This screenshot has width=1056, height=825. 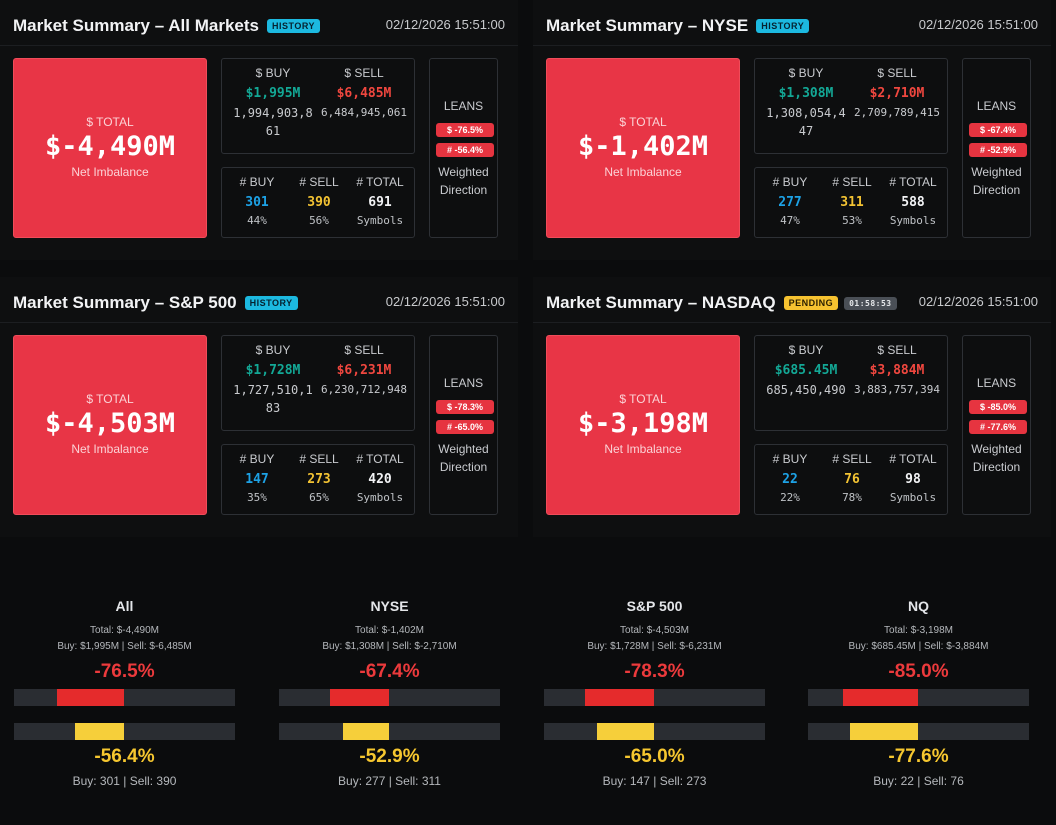 I want to click on dollar-sell-raw: 2,709,789,415, so click(x=897, y=112).